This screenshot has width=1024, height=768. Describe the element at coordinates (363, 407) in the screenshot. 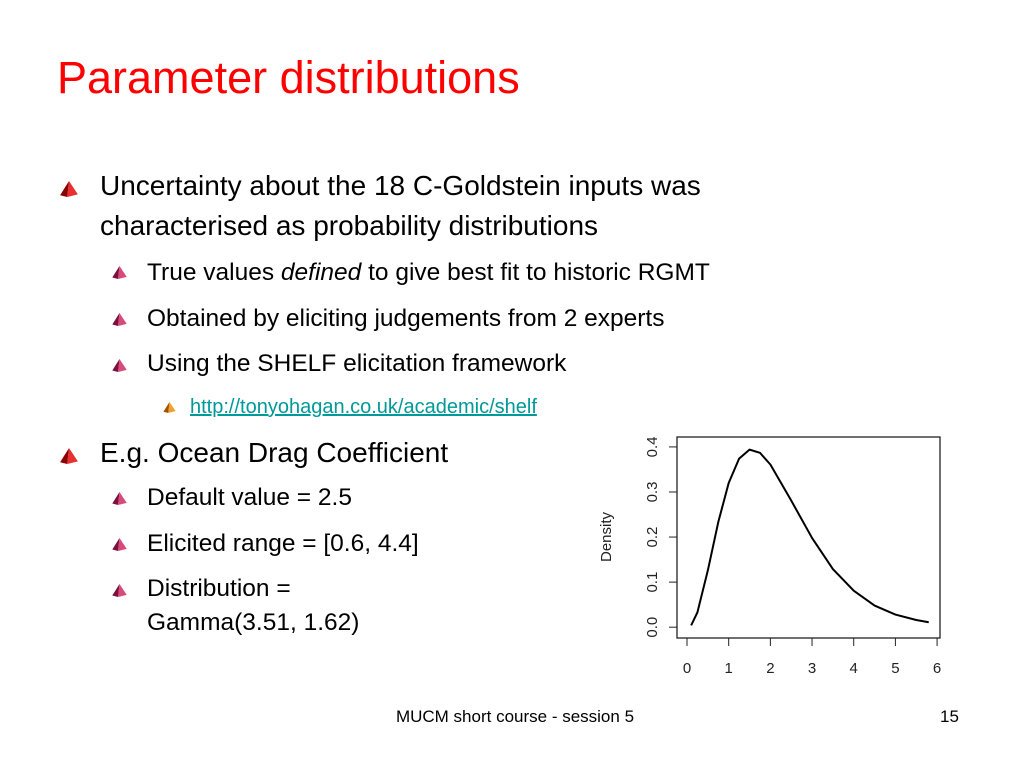

I see `link: http://tonyohagan.co.uk/academic/shelf` at that location.